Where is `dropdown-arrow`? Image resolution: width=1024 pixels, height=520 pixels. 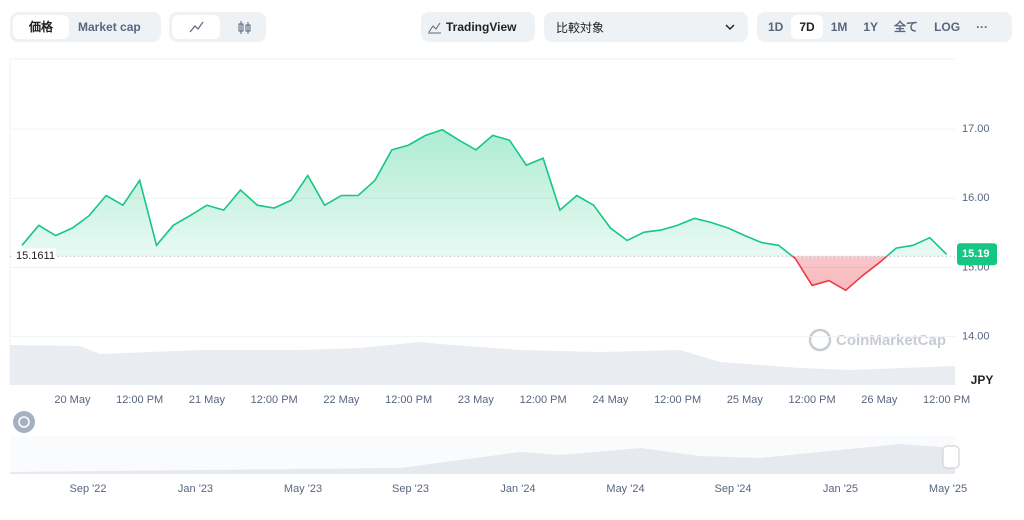
dropdown-arrow is located at coordinates (730, 27).